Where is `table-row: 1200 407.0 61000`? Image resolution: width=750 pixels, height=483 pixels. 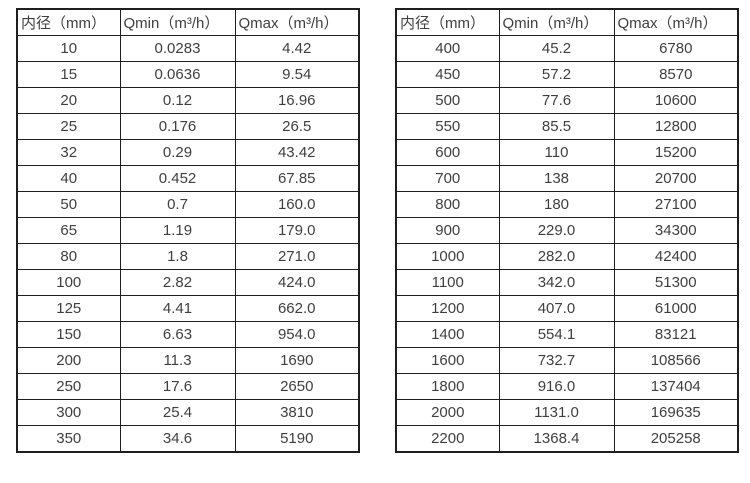 table-row: 1200 407.0 61000 is located at coordinates (567, 308).